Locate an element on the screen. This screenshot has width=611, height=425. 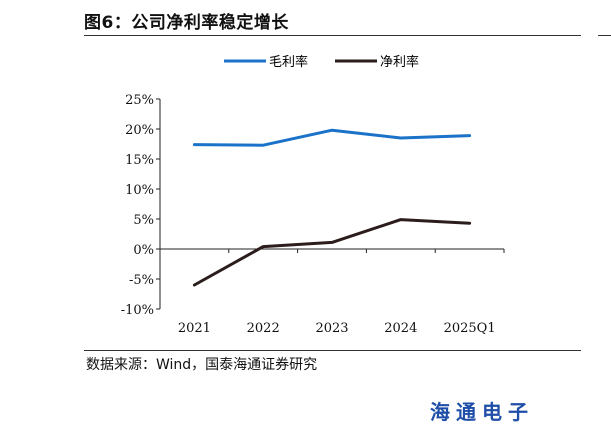
x-tick-label: 2021 is located at coordinates (194, 328).